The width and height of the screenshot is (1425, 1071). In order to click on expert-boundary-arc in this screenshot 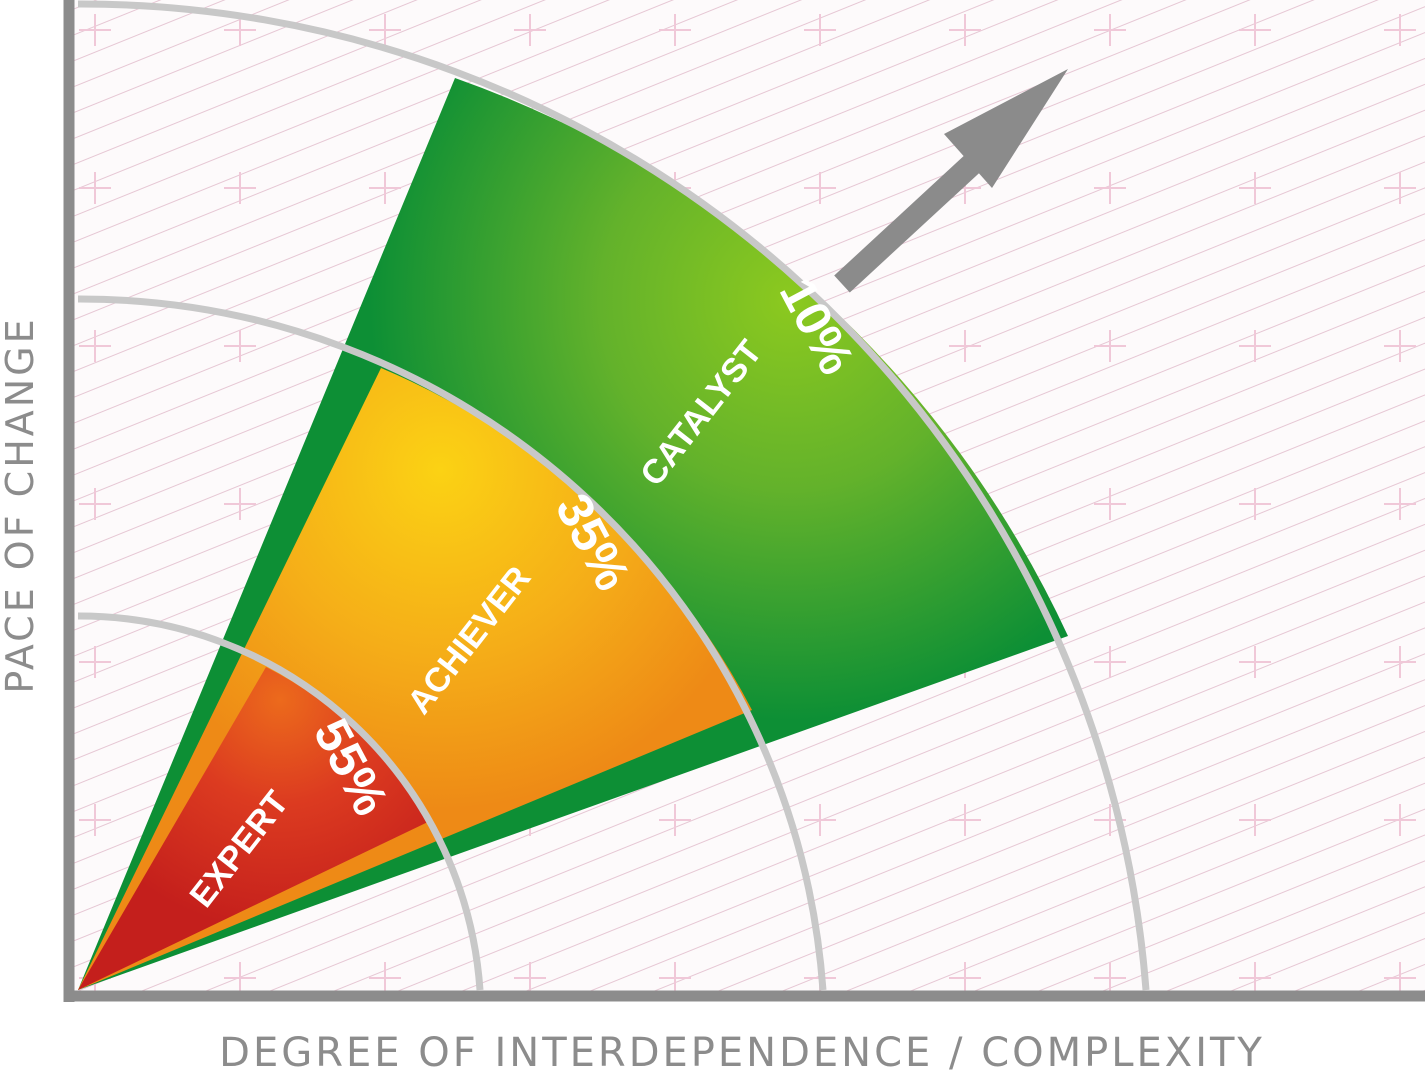, I will do `click(280, 801)`.